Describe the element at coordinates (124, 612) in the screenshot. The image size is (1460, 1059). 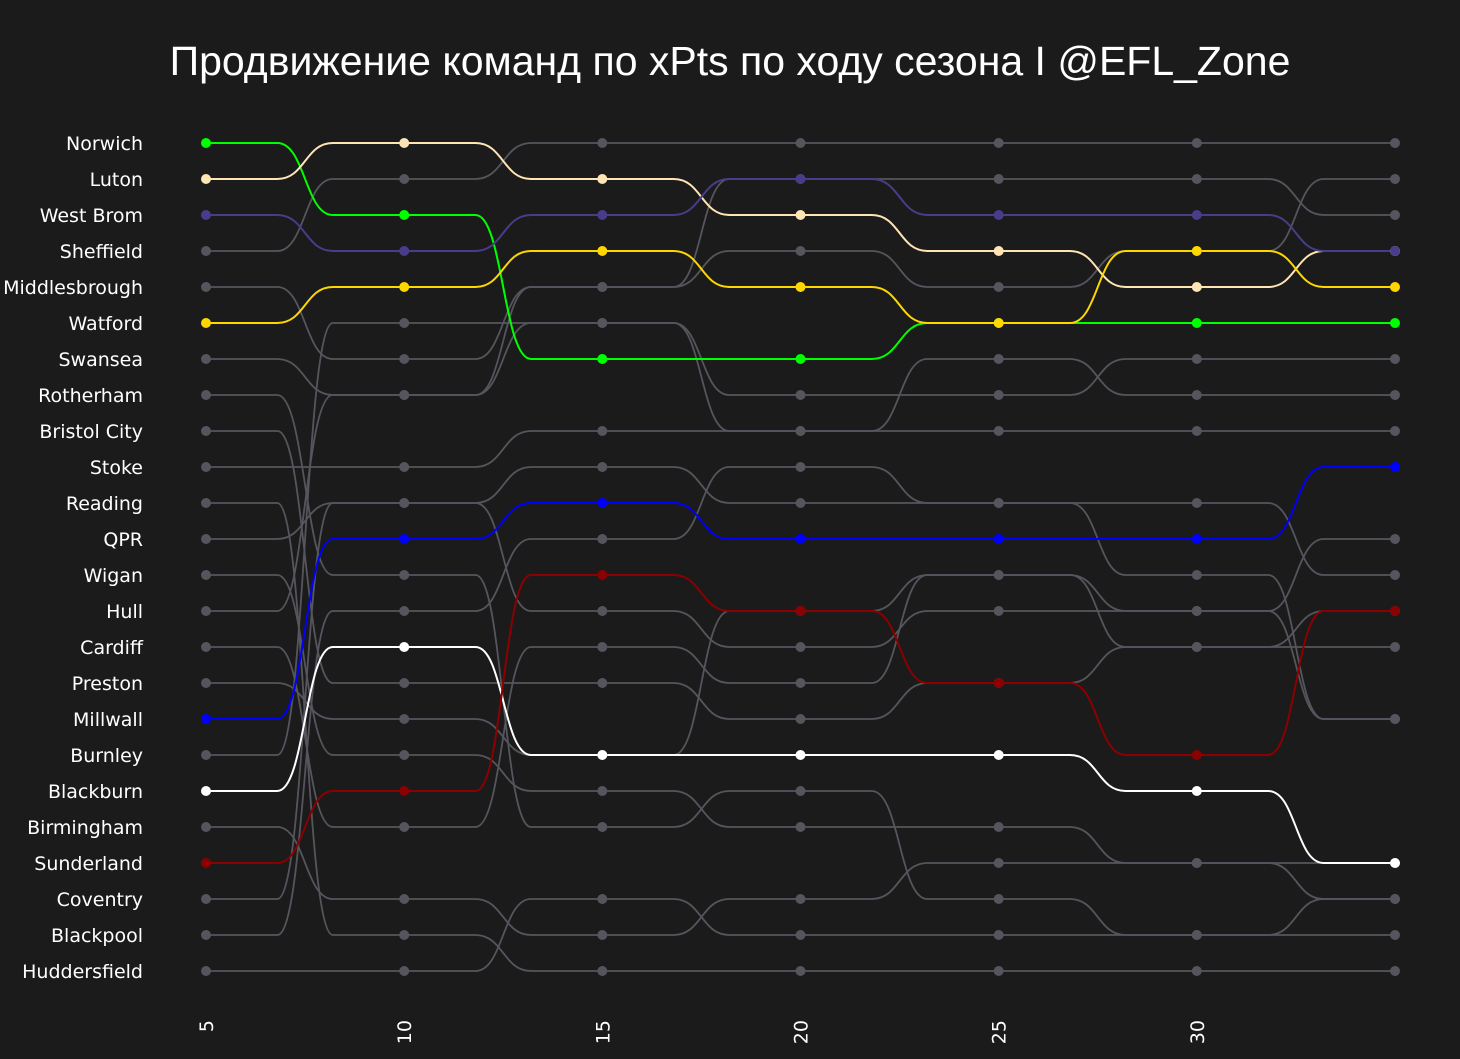
I see `team-label-hull: Hull` at that location.